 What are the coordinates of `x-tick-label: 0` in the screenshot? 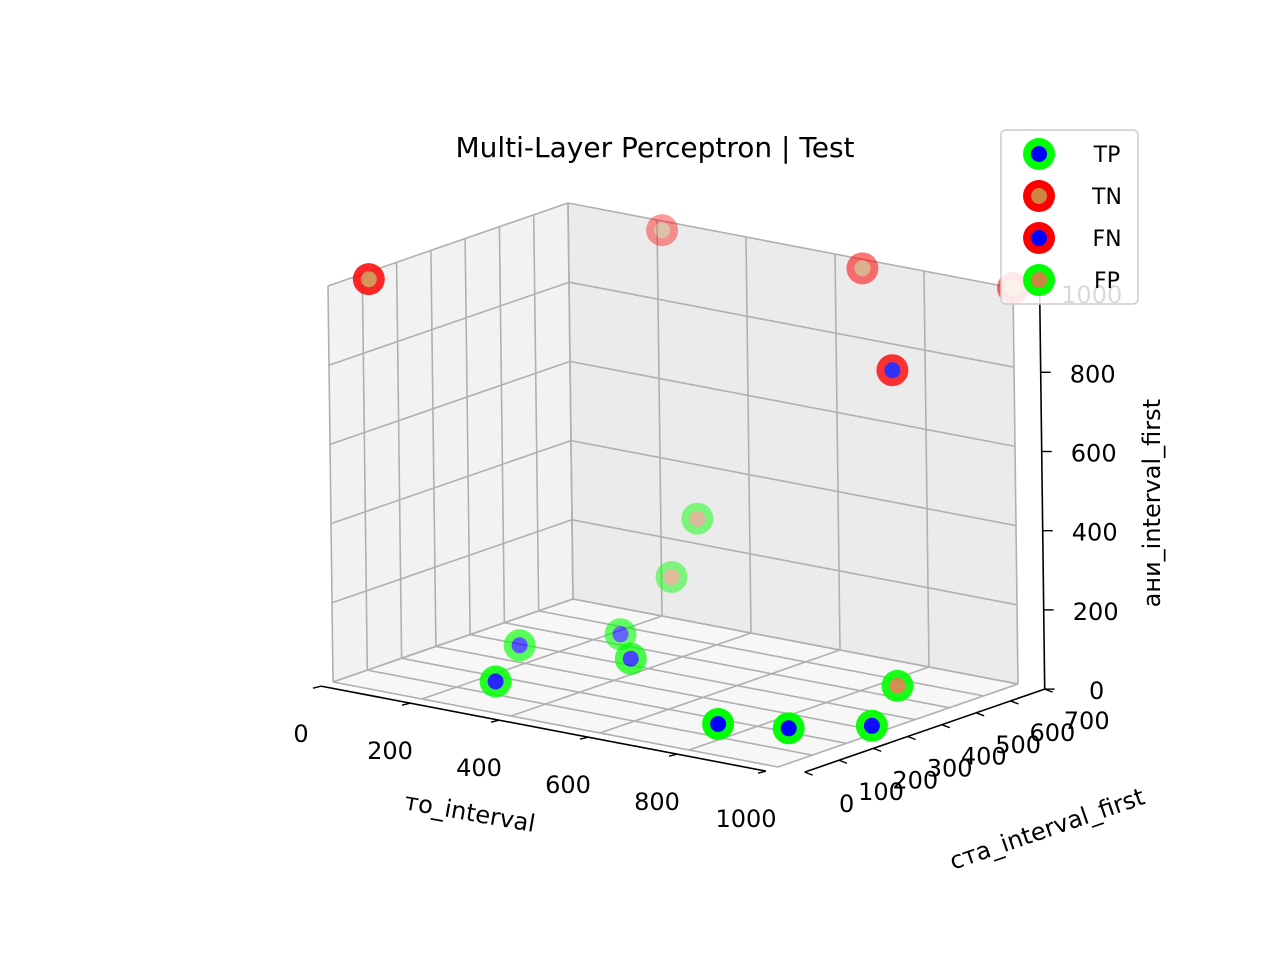 It's located at (300, 734).